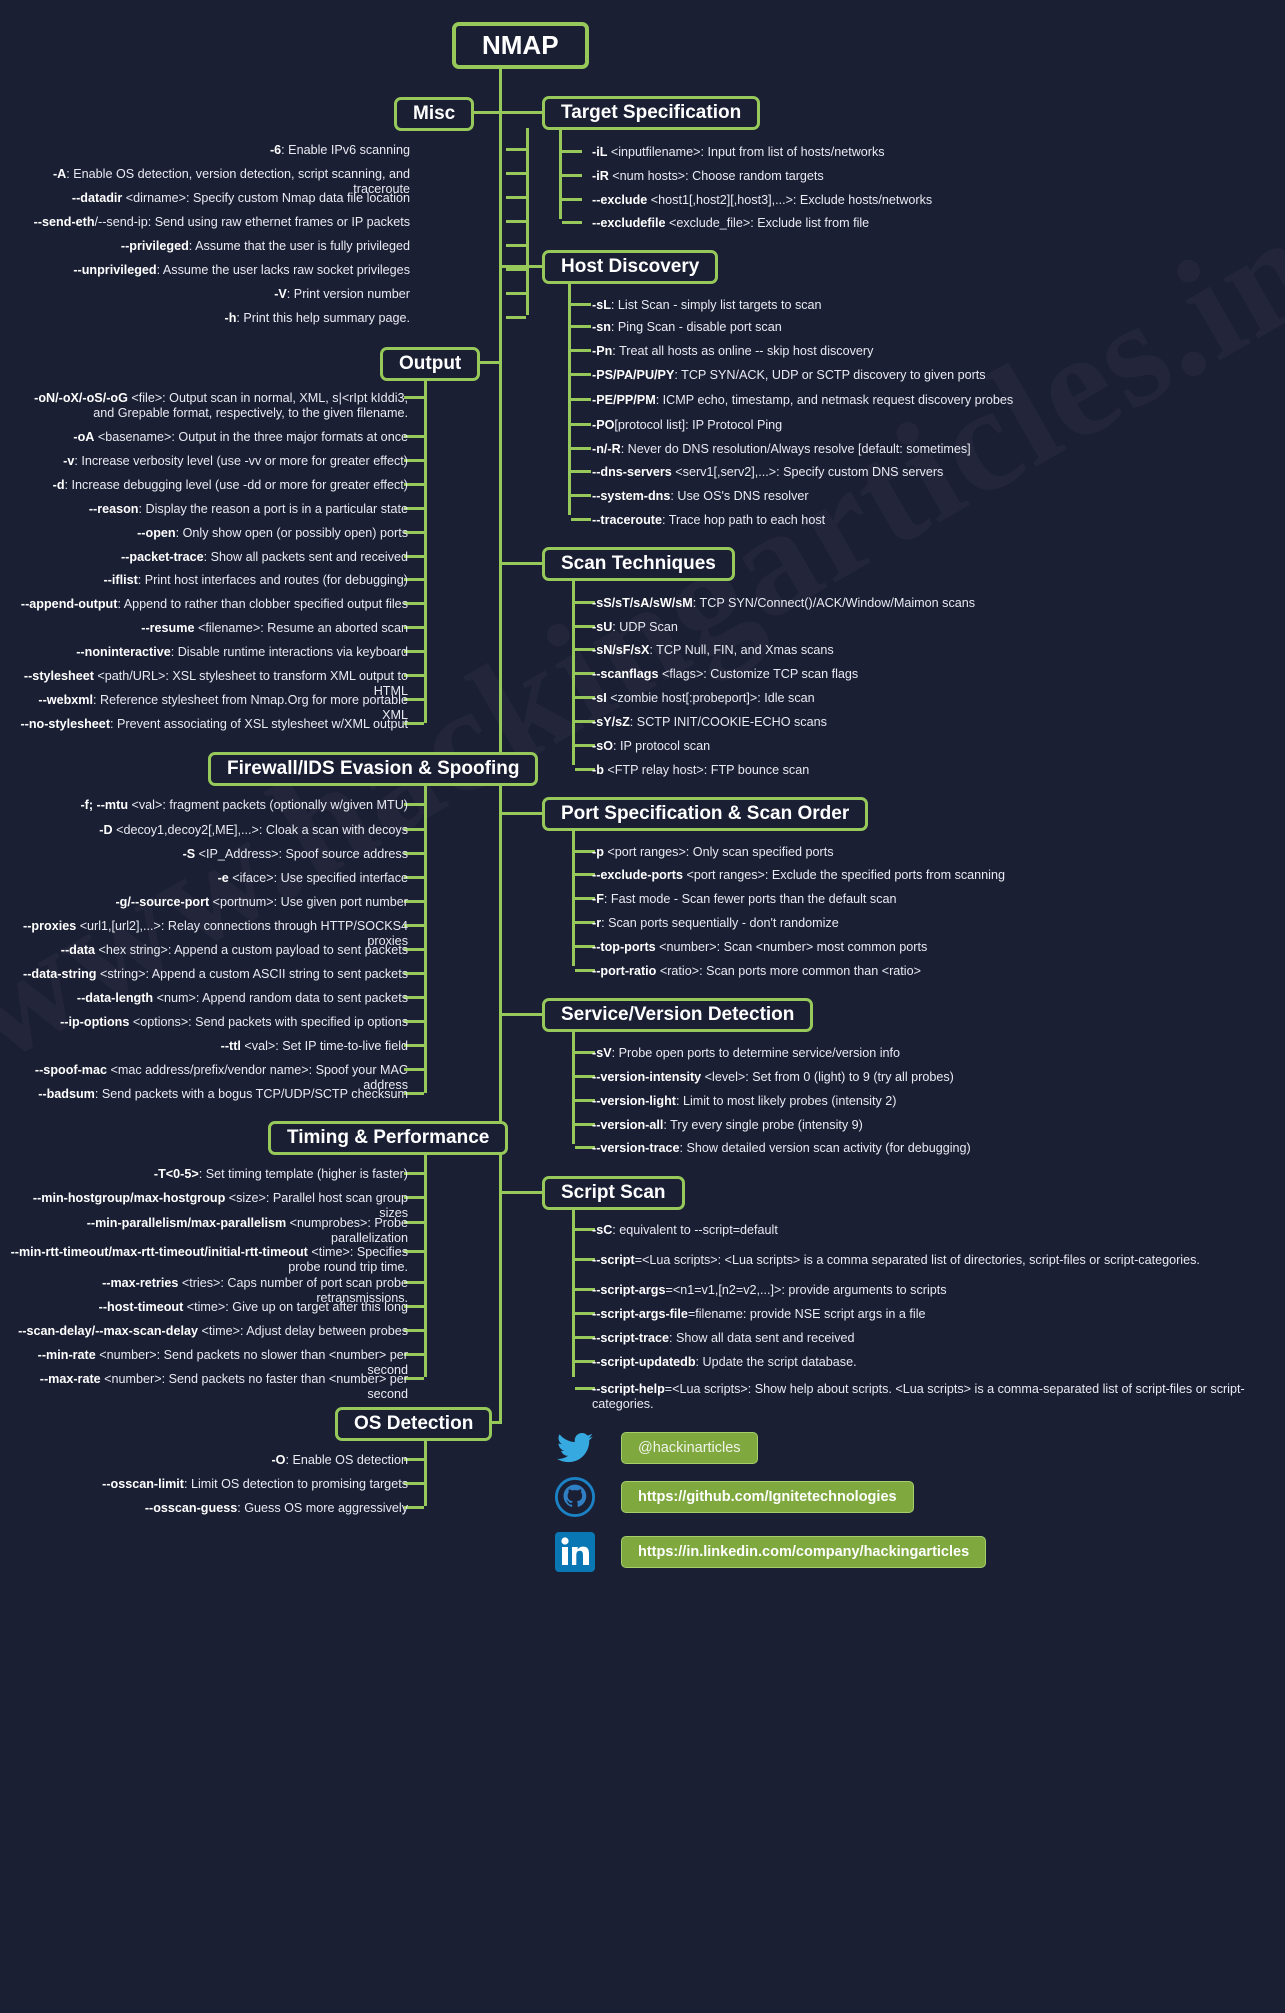 The height and width of the screenshot is (2013, 1285). Describe the element at coordinates (348, 294) in the screenshot. I see `leaf-description: : Print version number` at that location.